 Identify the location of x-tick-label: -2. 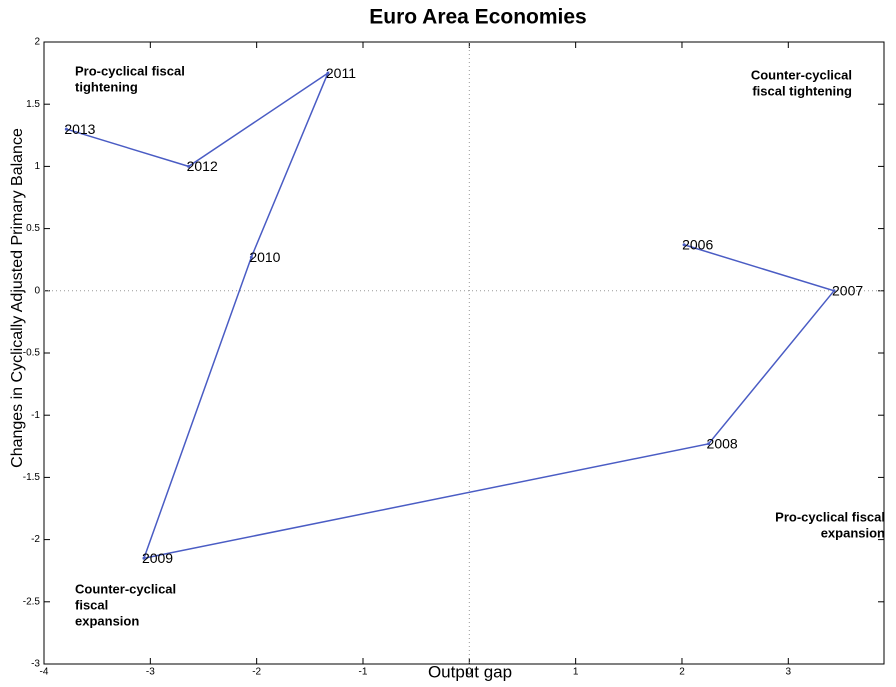
(256, 672).